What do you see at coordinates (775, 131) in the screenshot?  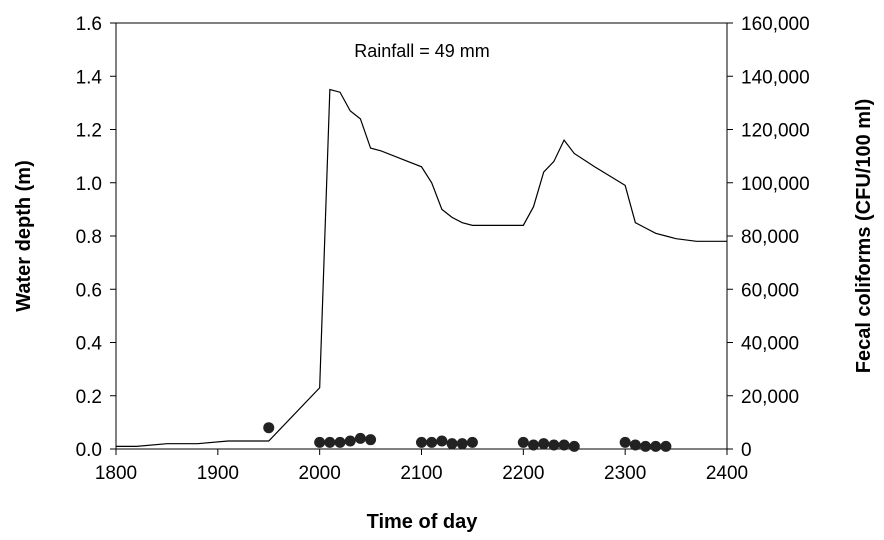 I see `y-right-tick-label: 120,000` at bounding box center [775, 131].